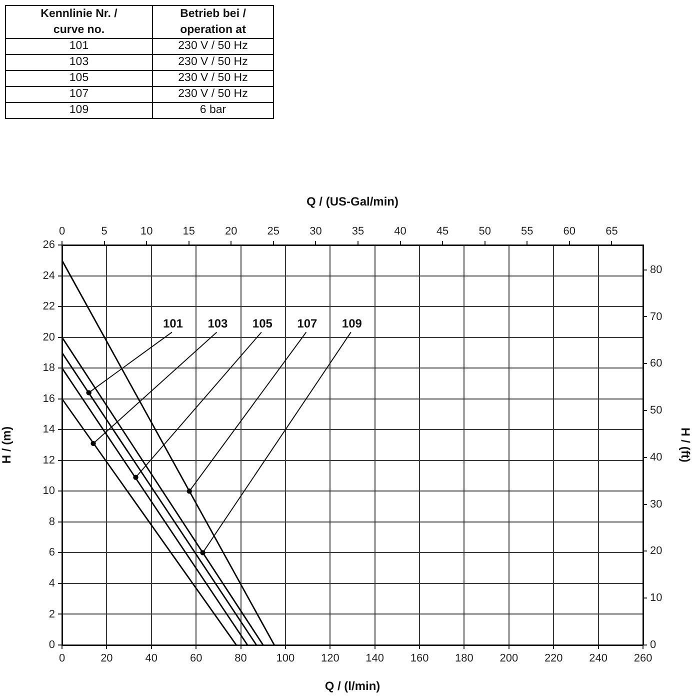 This screenshot has height=700, width=700. What do you see at coordinates (196, 658) in the screenshot?
I see `x-tick-label: 60` at bounding box center [196, 658].